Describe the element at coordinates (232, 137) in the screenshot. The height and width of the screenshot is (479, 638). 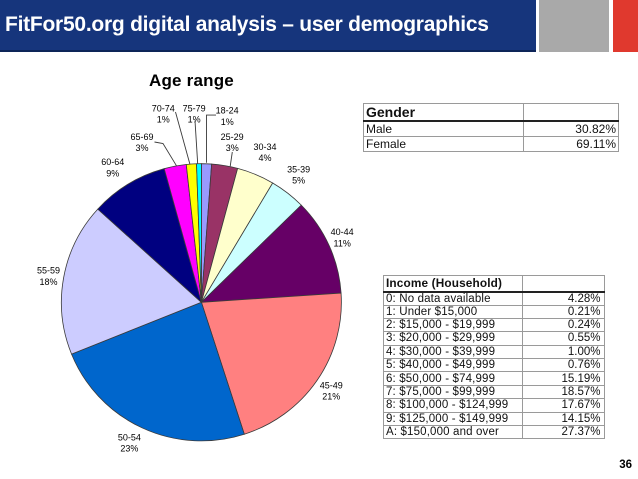
I see `svg-text: 25-29` at that location.